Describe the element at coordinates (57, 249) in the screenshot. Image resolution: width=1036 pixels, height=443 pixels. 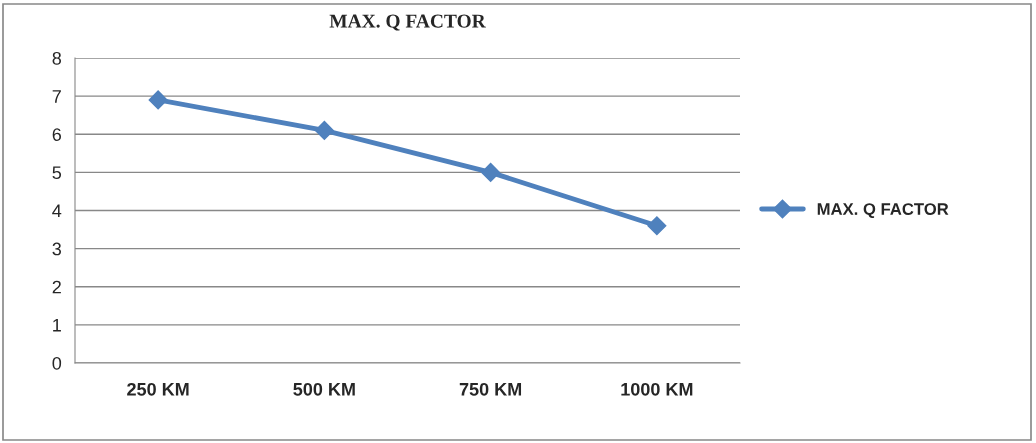
I see `y-tick-label: 3` at that location.